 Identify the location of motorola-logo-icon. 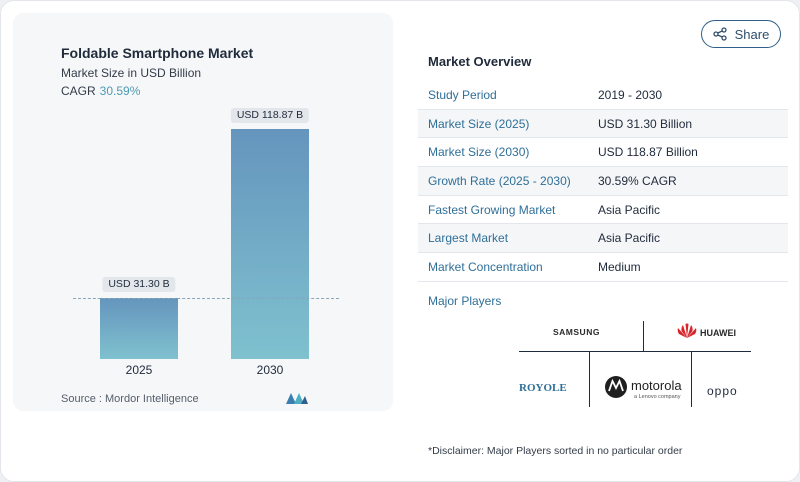
(616, 387).